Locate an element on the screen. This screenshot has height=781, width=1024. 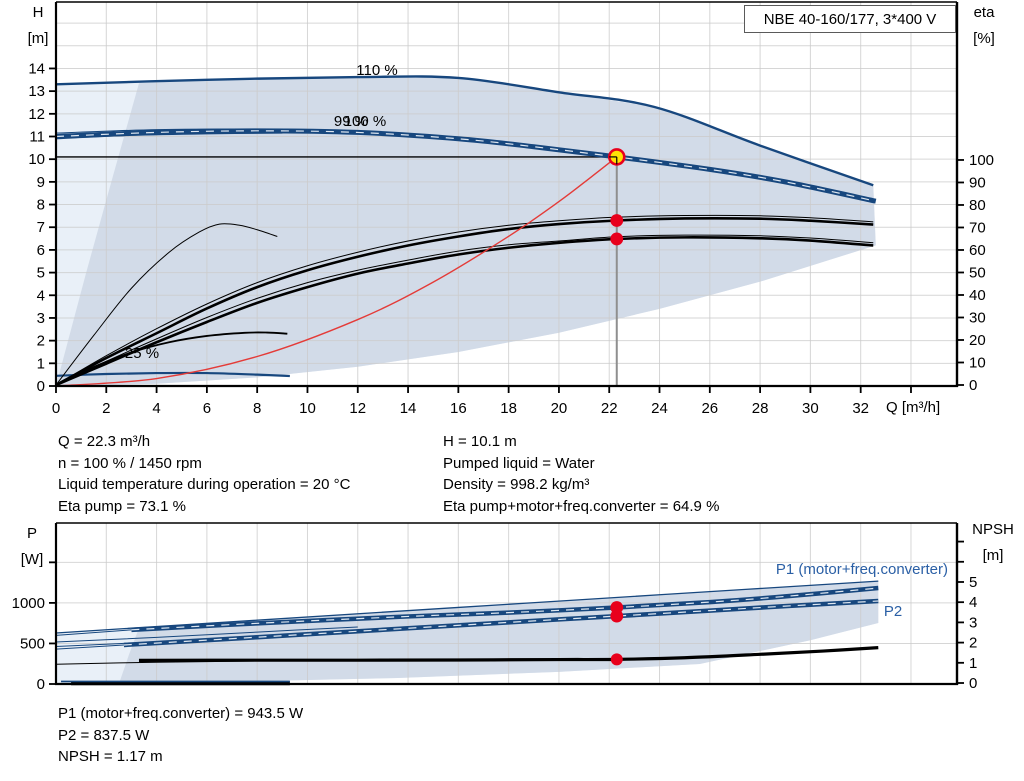
p-axis-unit: [W] is located at coordinates (32, 559).